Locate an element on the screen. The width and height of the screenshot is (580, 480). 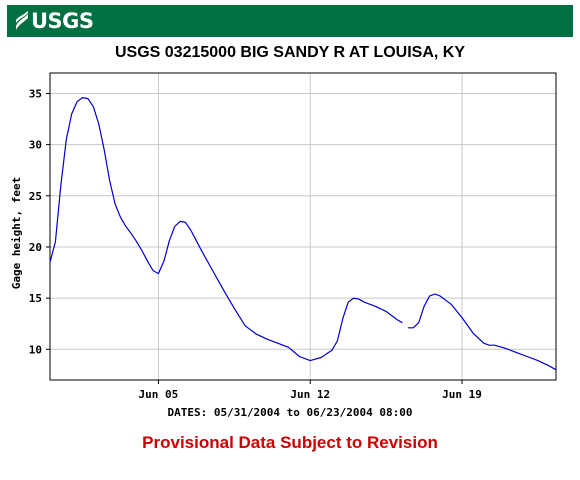
usgs-logo: USGS is located at coordinates (54, 21).